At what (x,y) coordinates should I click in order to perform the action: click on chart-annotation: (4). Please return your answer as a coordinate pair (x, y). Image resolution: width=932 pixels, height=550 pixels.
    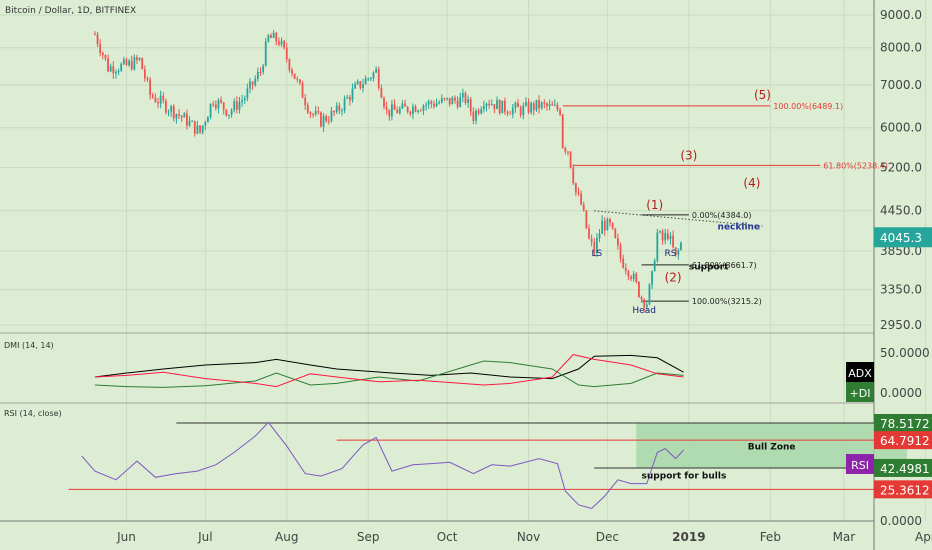
    Looking at the image, I should click on (751, 183).